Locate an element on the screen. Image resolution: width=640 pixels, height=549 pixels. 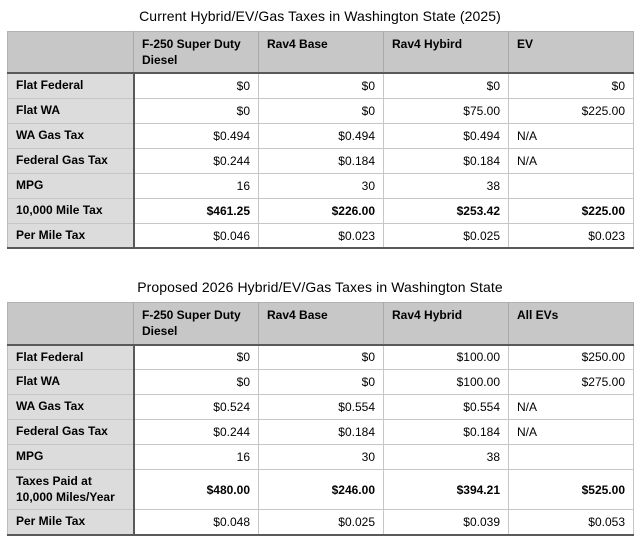
table-row: Flat Federal $0 $0 $100.00 $250.00 is located at coordinates (320, 357).